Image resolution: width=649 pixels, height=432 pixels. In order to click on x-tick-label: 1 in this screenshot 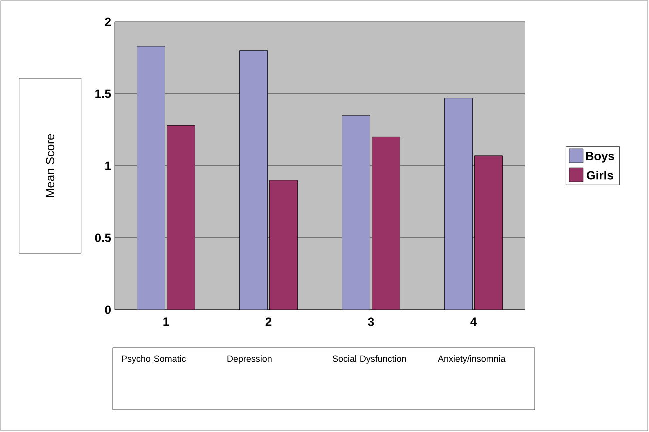, I will do `click(167, 322)`.